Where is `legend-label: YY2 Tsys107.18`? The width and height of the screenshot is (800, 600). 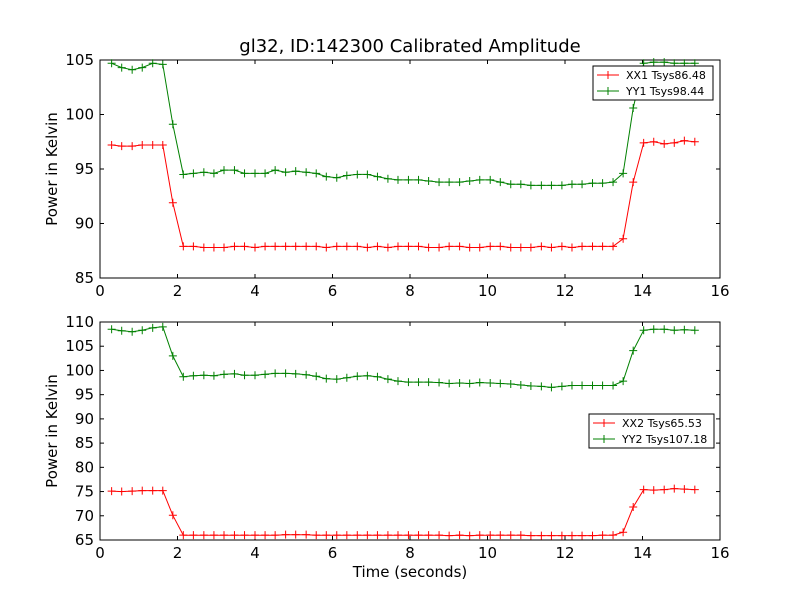
legend-label: YY2 Tsys107.18 is located at coordinates (664, 439).